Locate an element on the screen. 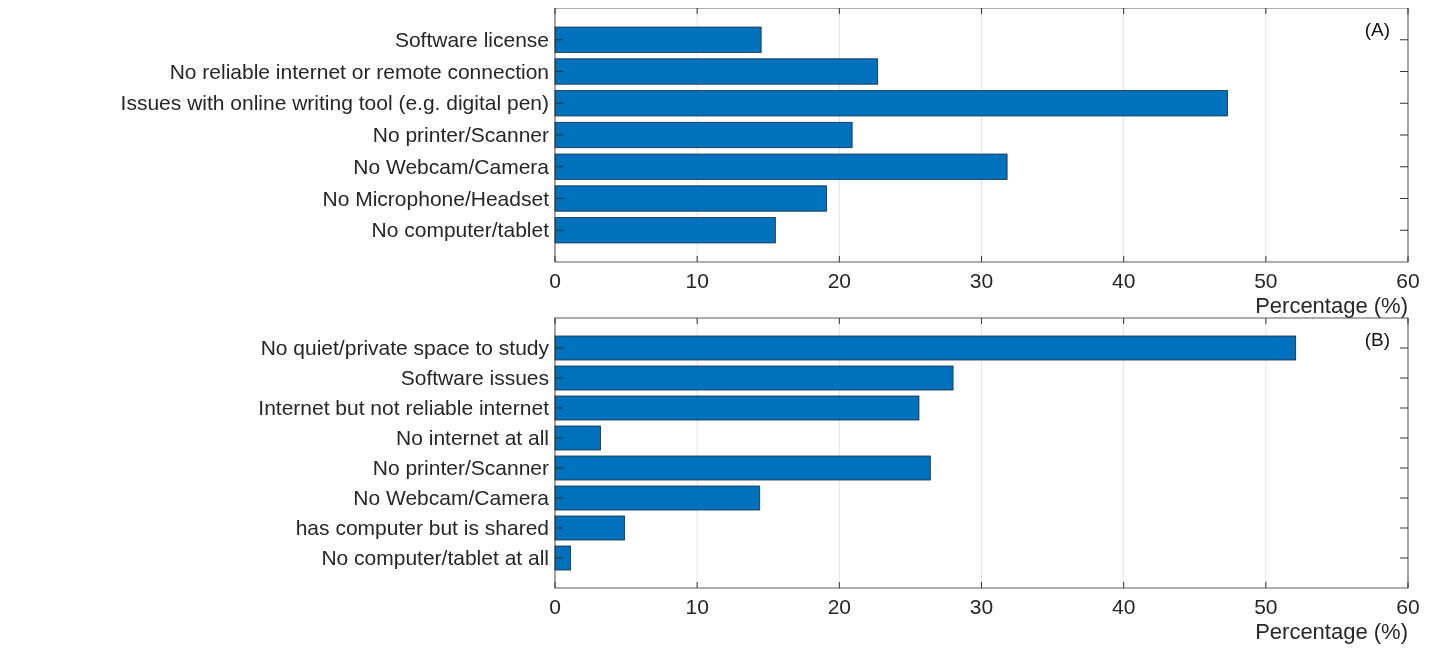  y-tick-label: No computer/tablet is located at coordinates (460, 230).